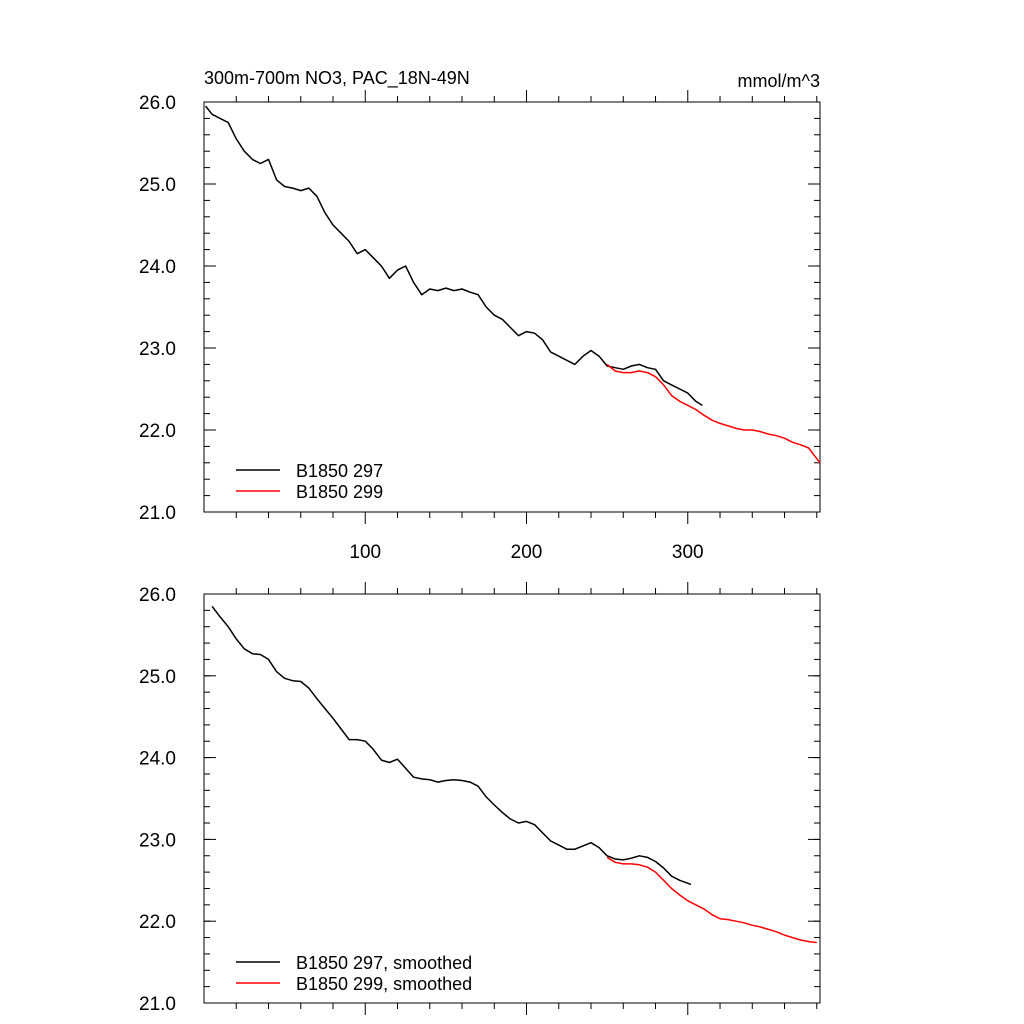 The image size is (1024, 1024). Describe the element at coordinates (384, 984) in the screenshot. I see `legend-label: B1850 299, smoothed` at that location.